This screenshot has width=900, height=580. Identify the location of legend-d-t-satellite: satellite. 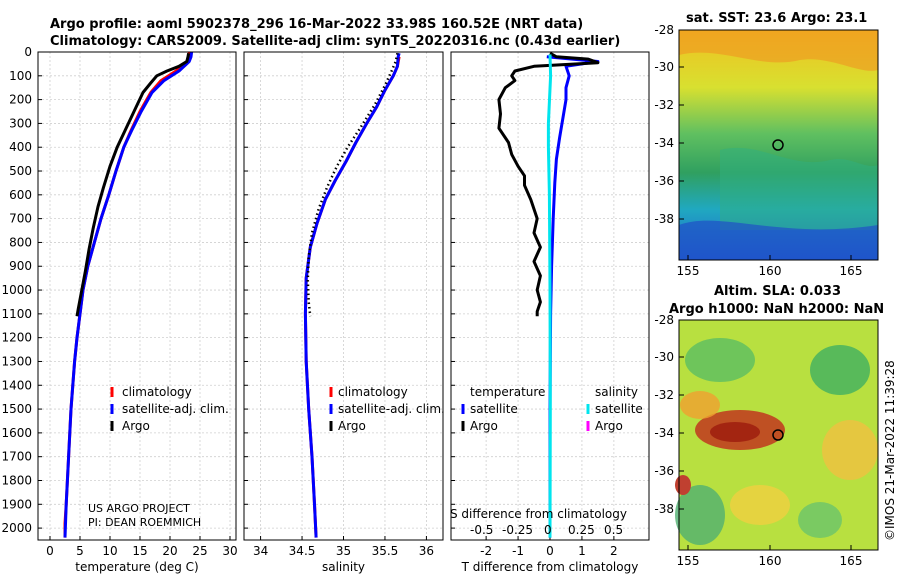
(494, 409).